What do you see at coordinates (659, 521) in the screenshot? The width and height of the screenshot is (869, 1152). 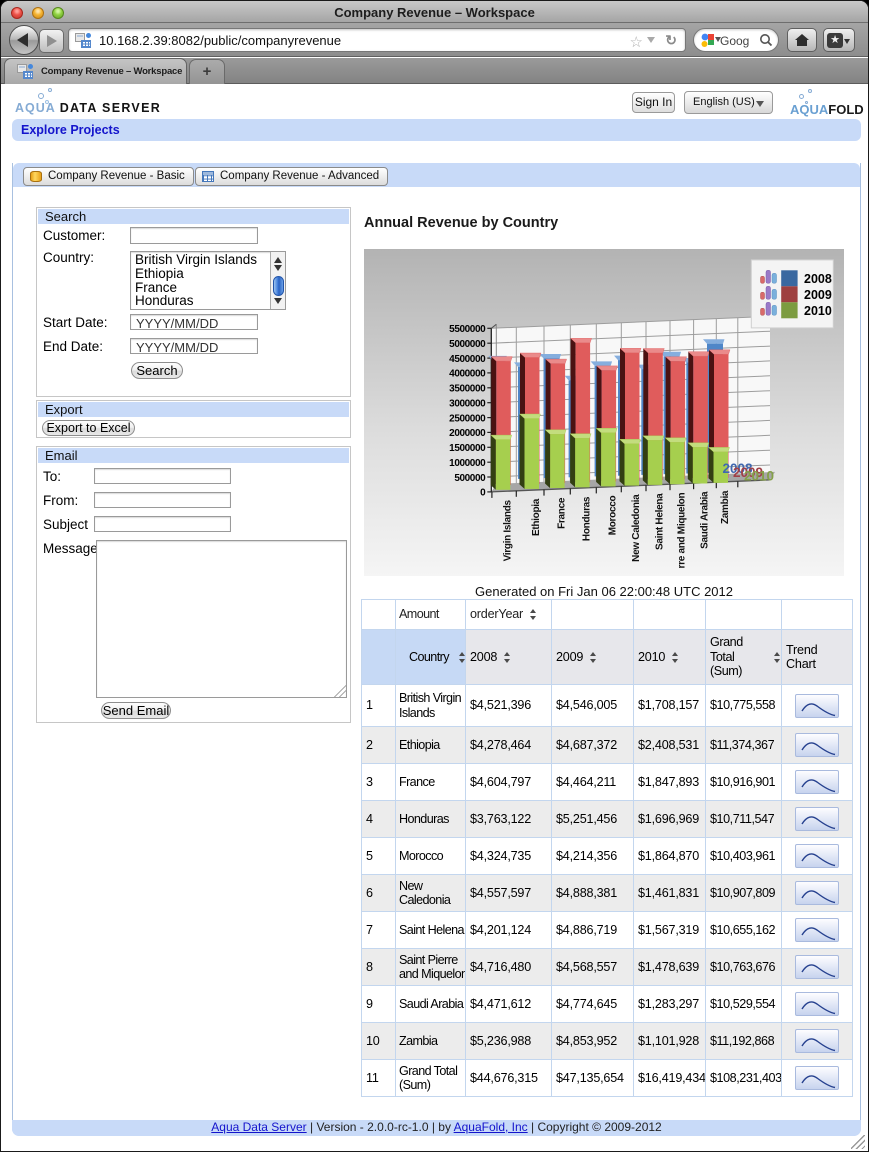 I see `svg-text: Saint Helena` at bounding box center [659, 521].